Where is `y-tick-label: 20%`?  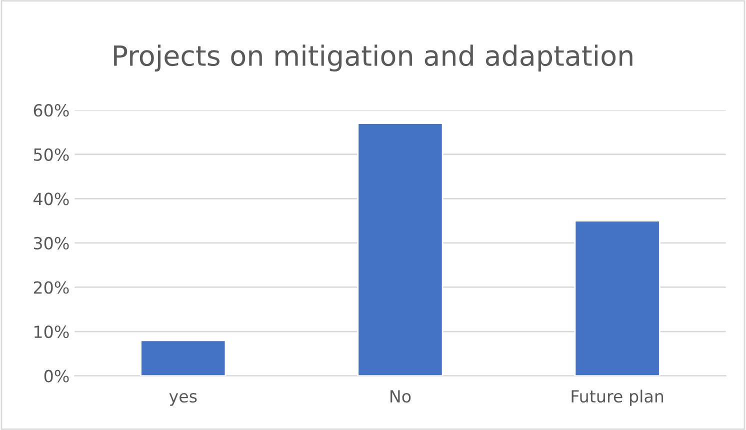
y-tick-label: 20% is located at coordinates (51, 287).